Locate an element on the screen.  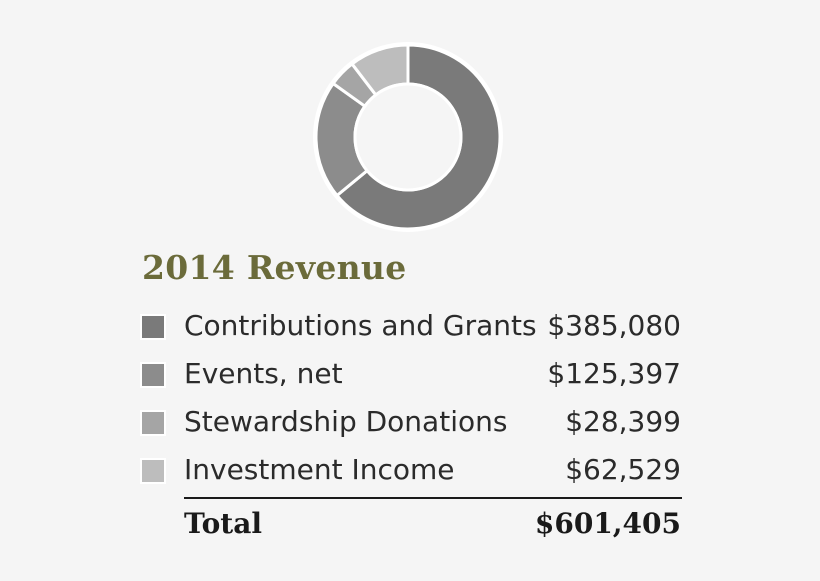
legend-value: $28,399 is located at coordinates (623, 421).